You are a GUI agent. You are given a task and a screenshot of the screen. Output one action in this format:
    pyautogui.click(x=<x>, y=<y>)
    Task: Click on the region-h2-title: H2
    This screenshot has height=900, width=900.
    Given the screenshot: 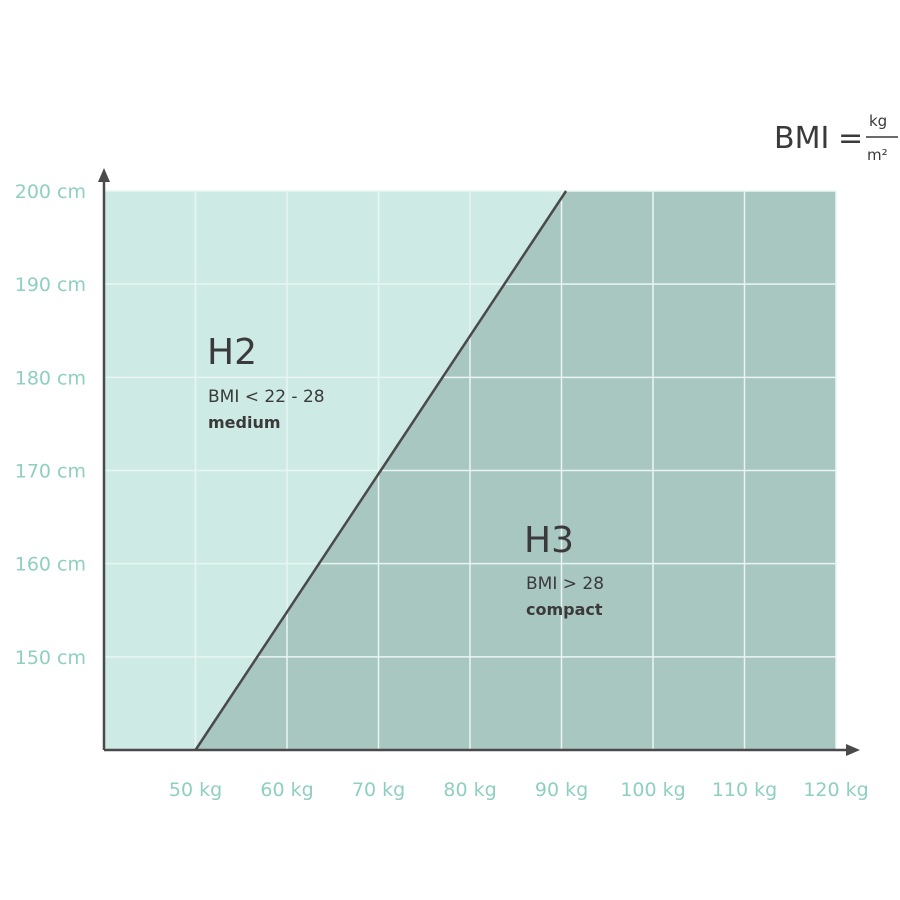 What is the action you would take?
    pyautogui.click(x=232, y=352)
    